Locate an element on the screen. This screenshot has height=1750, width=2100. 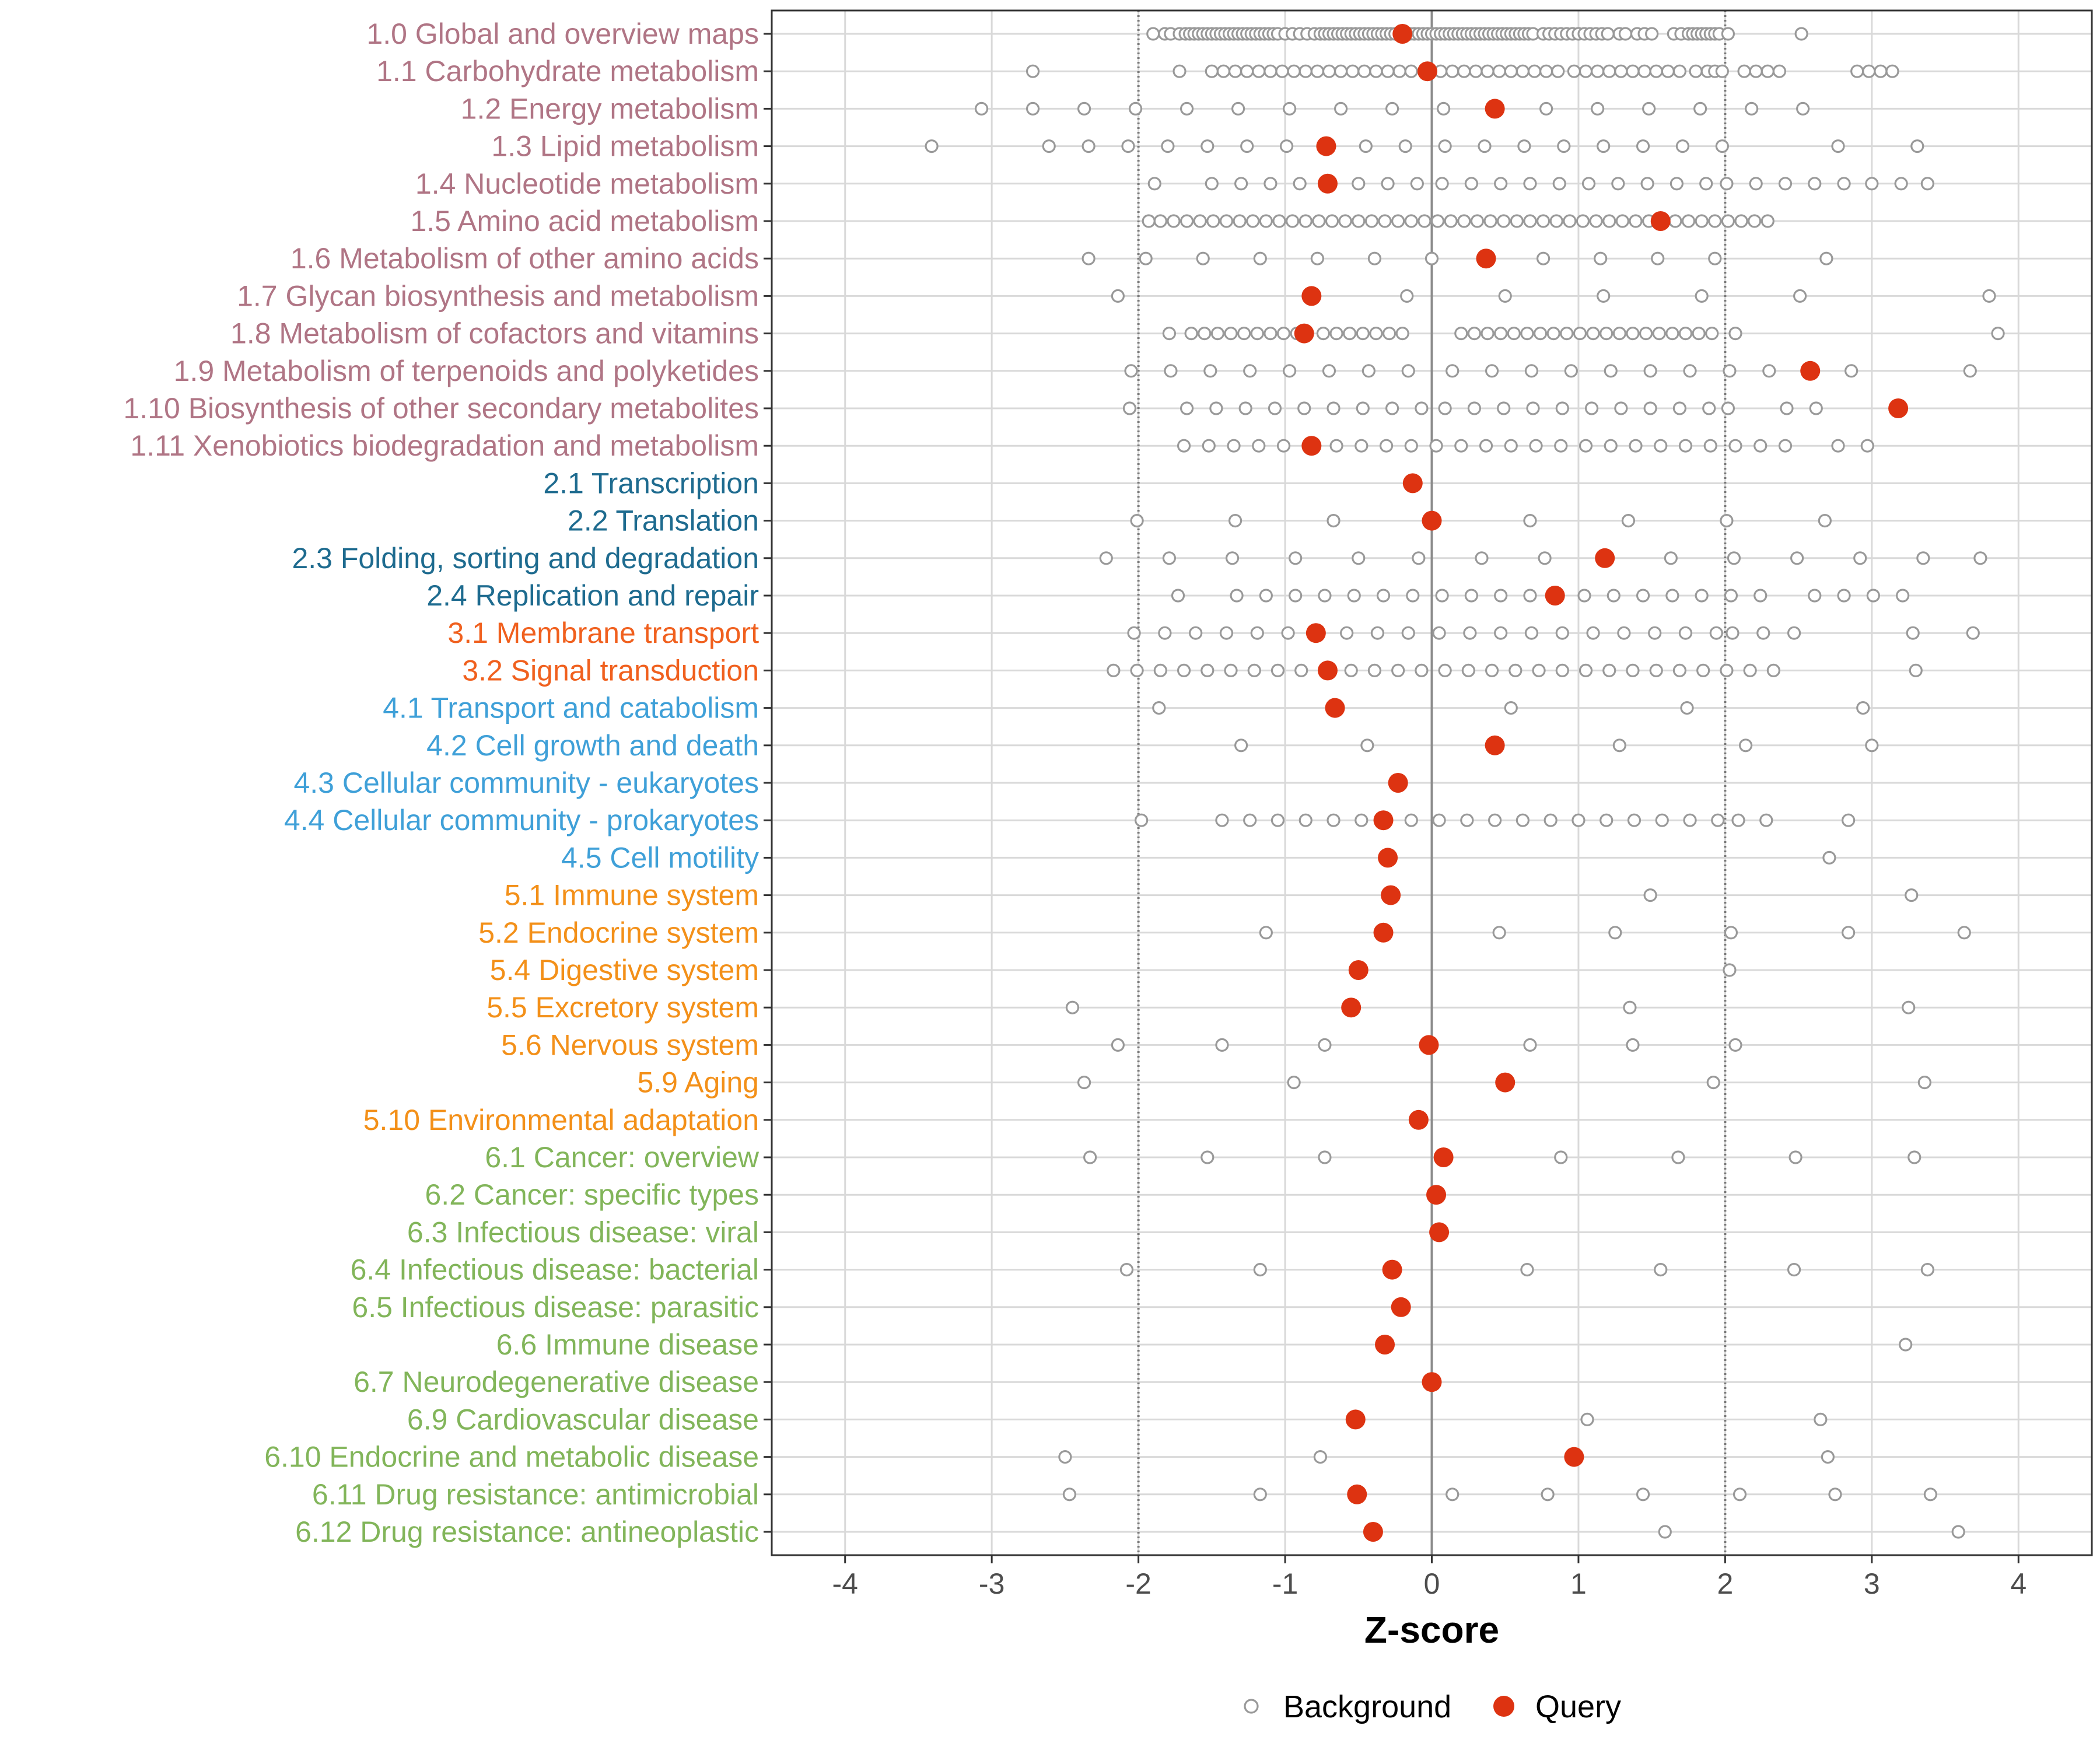
category-label: 5.1 Immune system is located at coordinates (632, 895).